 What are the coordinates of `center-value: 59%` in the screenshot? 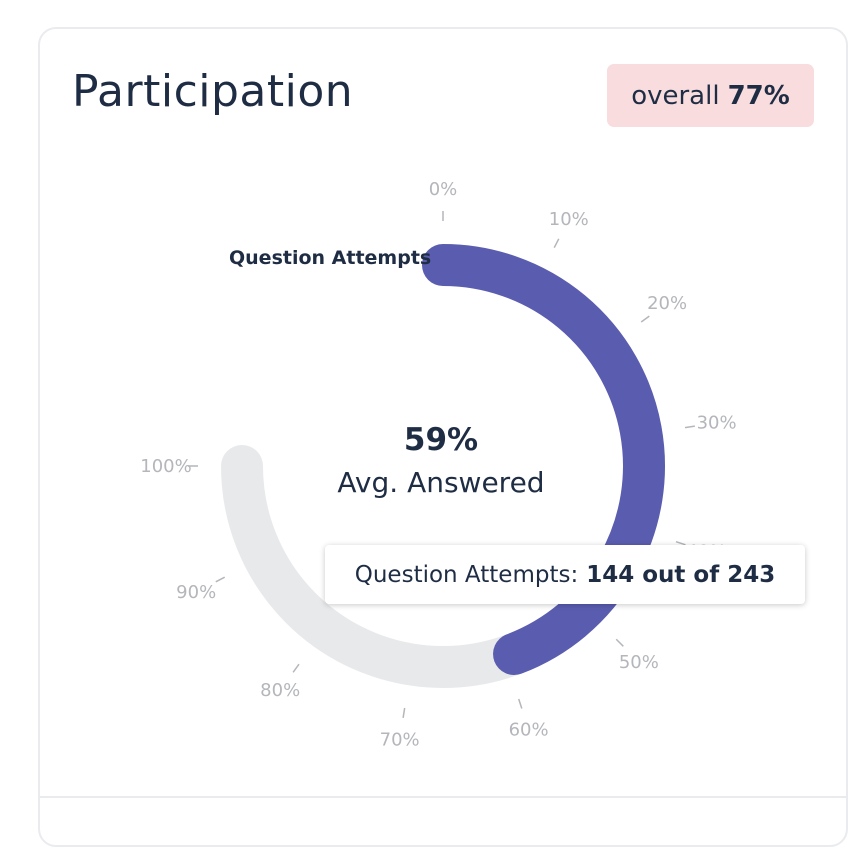 It's located at (441, 440).